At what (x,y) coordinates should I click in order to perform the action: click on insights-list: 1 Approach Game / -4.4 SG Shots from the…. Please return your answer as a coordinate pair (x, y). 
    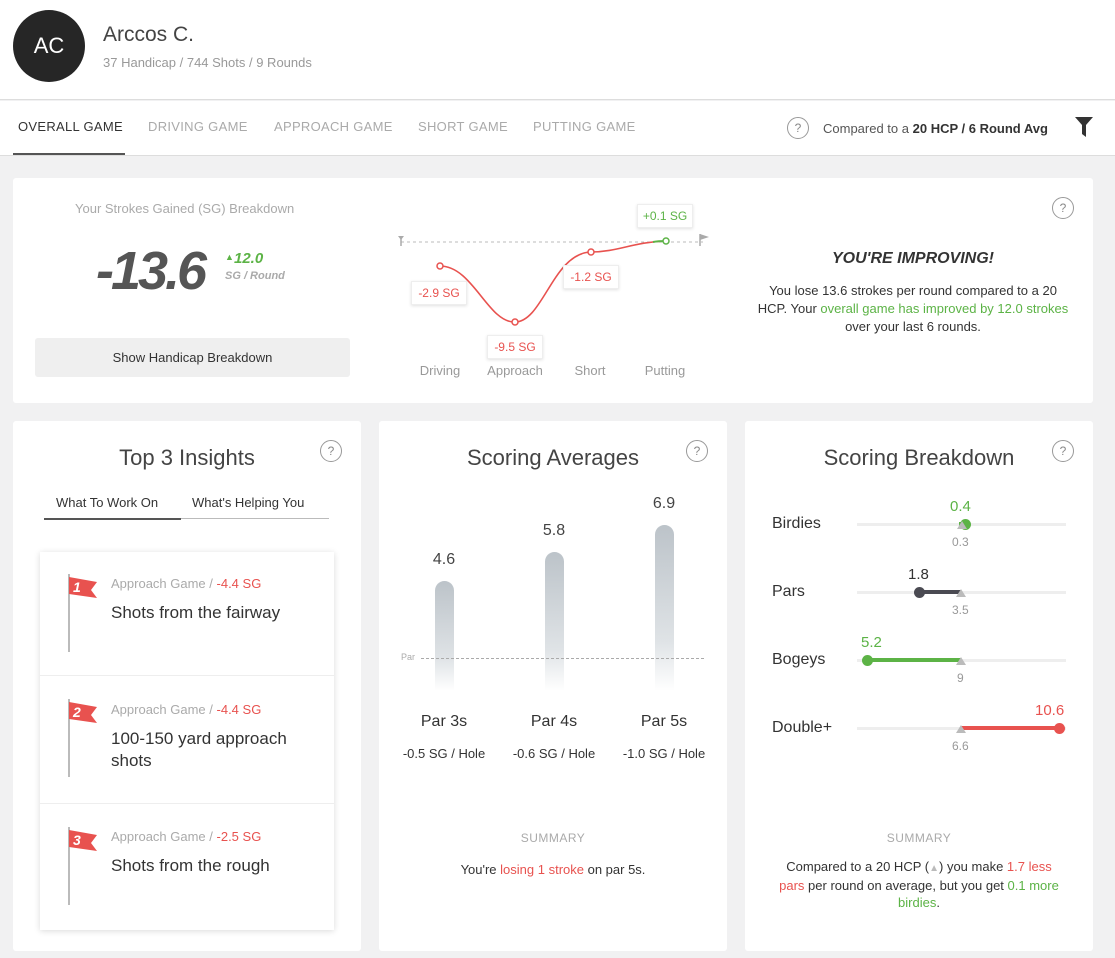
    Looking at the image, I should click on (187, 741).